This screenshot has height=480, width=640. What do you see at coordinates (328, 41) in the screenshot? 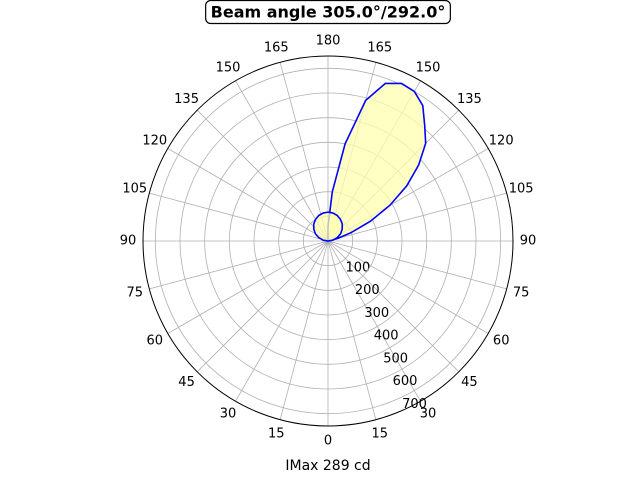
I see `theta-tick-label: 180` at bounding box center [328, 41].